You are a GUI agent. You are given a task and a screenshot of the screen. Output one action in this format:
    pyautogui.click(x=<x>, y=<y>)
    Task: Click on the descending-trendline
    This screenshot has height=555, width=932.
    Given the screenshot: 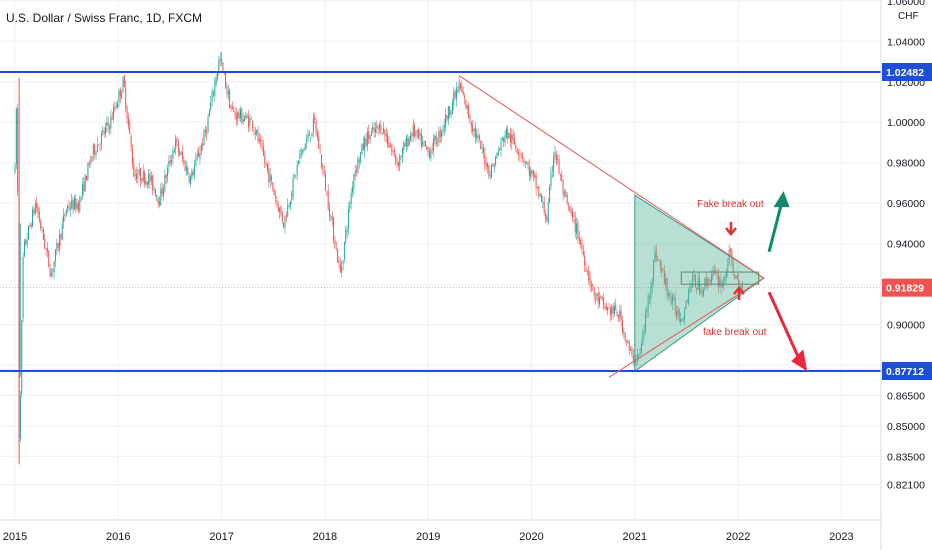 What is the action you would take?
    pyautogui.click(x=611, y=177)
    